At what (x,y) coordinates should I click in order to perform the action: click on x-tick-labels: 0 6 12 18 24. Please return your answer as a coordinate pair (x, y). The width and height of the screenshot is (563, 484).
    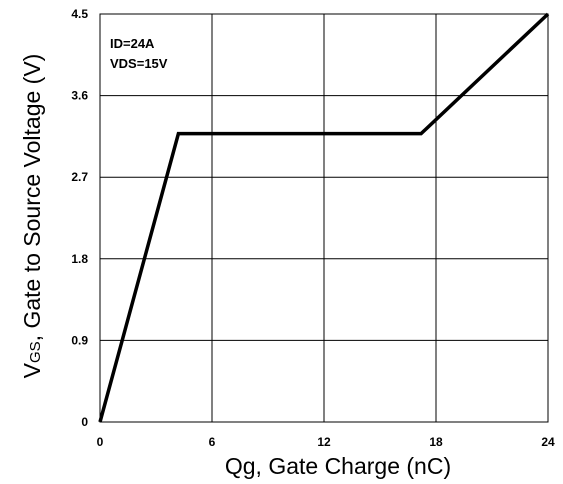
    Looking at the image, I should click on (326, 442).